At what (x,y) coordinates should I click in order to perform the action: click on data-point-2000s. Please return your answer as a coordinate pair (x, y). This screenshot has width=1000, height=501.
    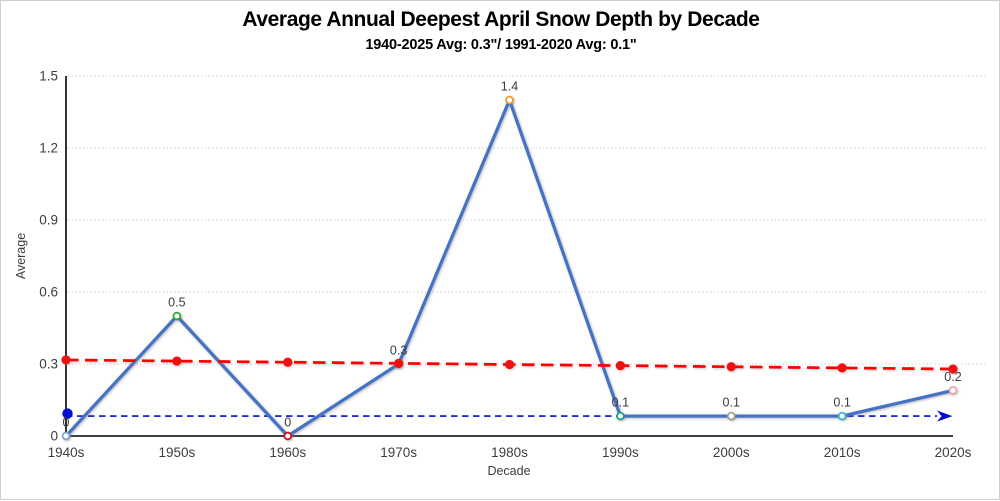
    Looking at the image, I should click on (731, 416).